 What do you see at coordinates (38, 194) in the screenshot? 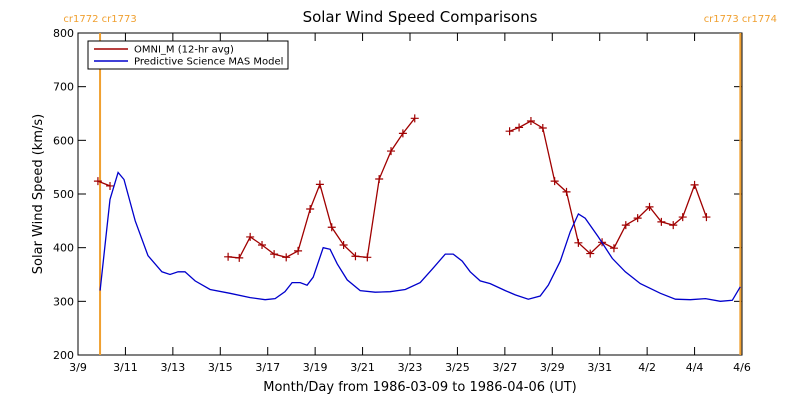
I see `y-axis-label: Solar Wind Speed (km/s)` at bounding box center [38, 194].